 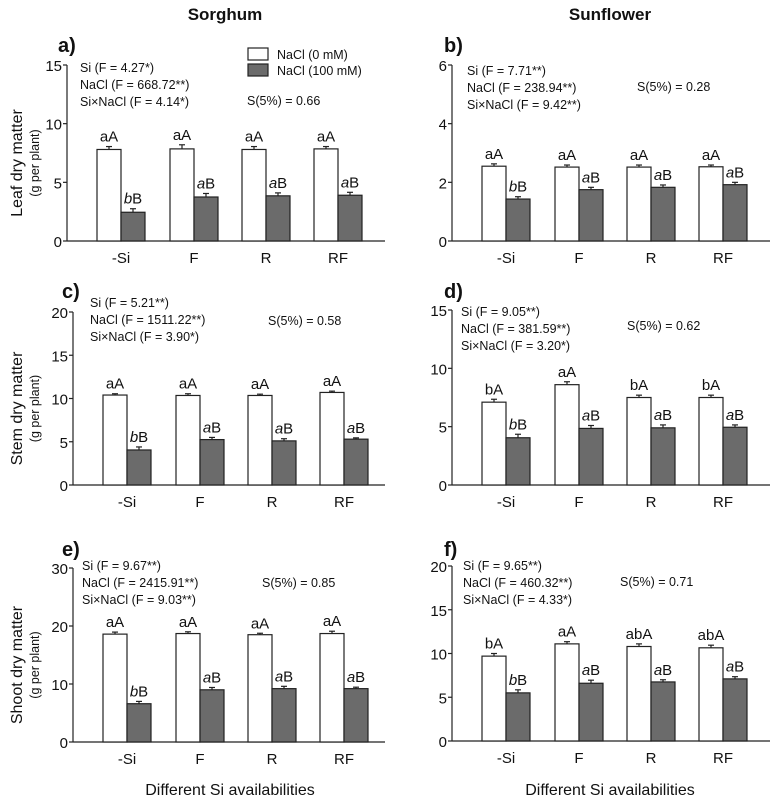 What do you see at coordinates (453, 46) in the screenshot?
I see `panel-label: b)` at bounding box center [453, 46].